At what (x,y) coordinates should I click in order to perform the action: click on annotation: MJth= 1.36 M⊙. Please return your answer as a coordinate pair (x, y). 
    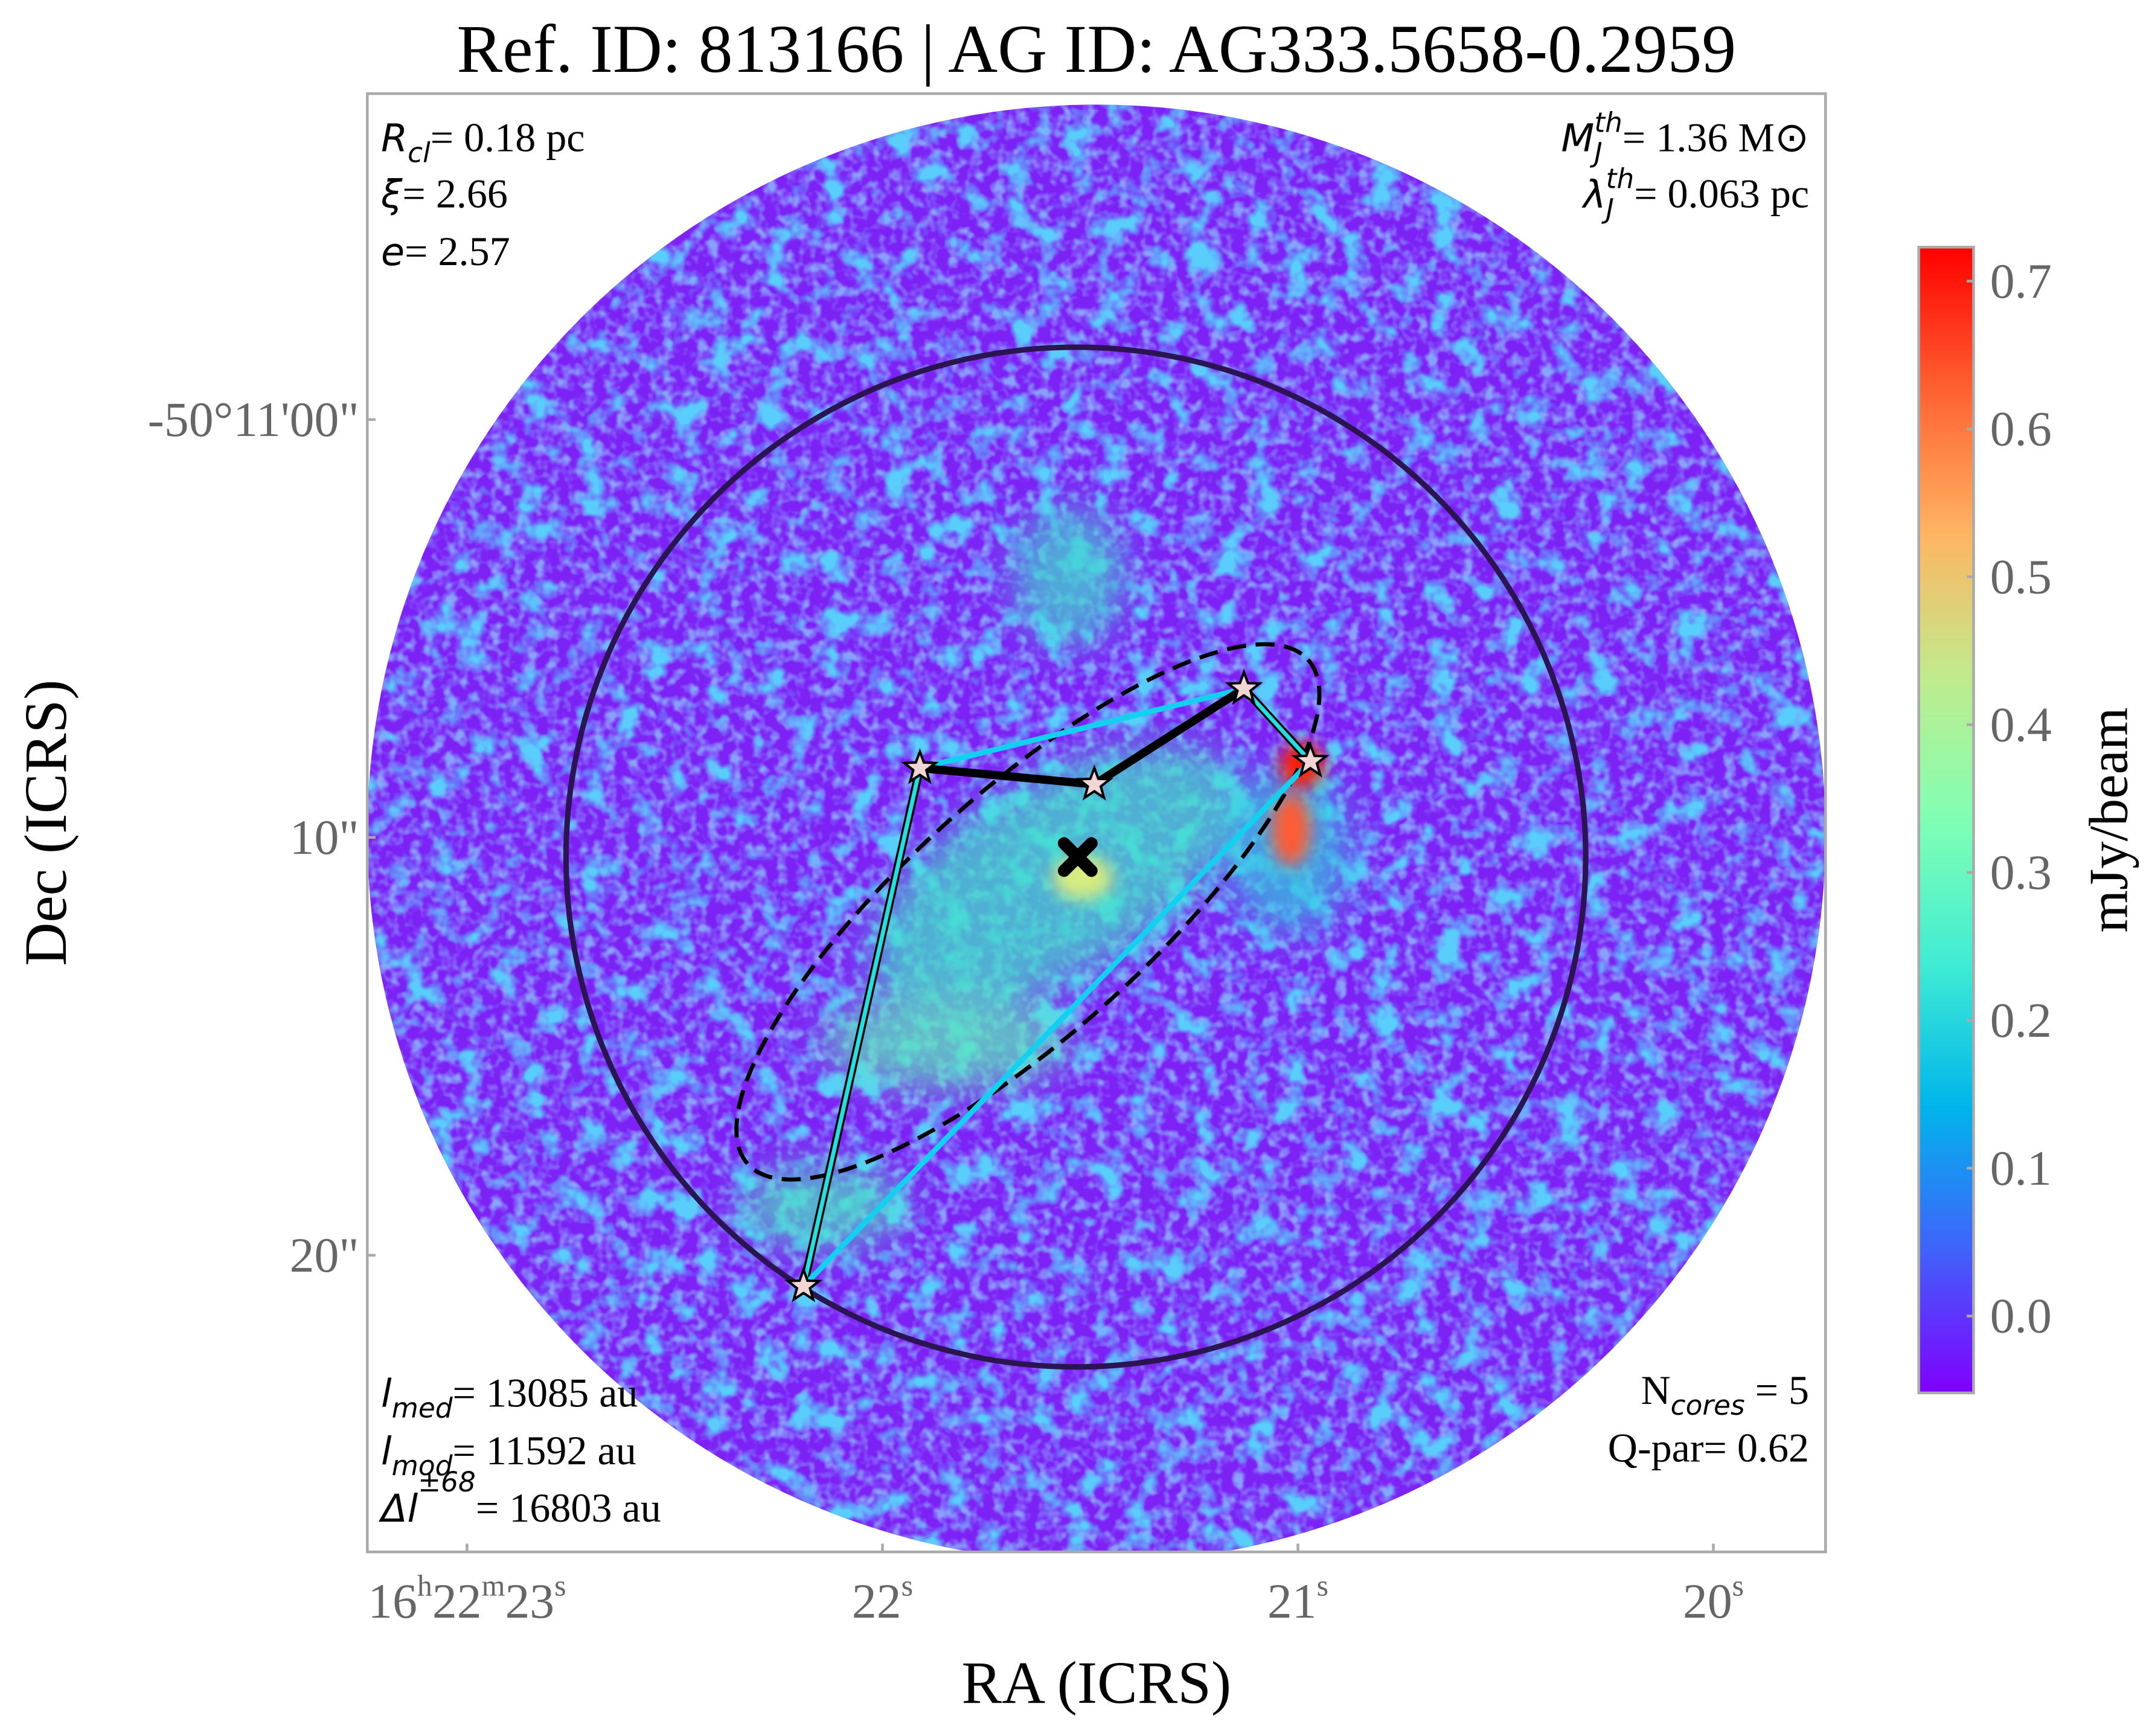
    Looking at the image, I should click on (1685, 138).